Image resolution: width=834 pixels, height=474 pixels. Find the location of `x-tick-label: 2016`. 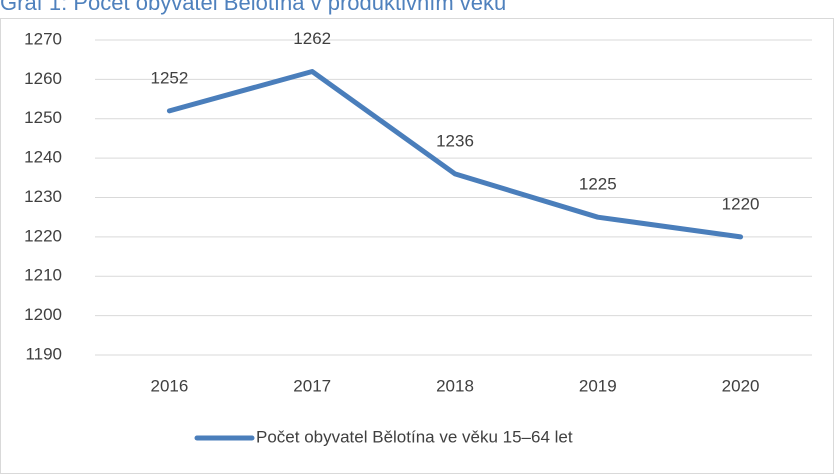

x-tick-label: 2016 is located at coordinates (169, 385).